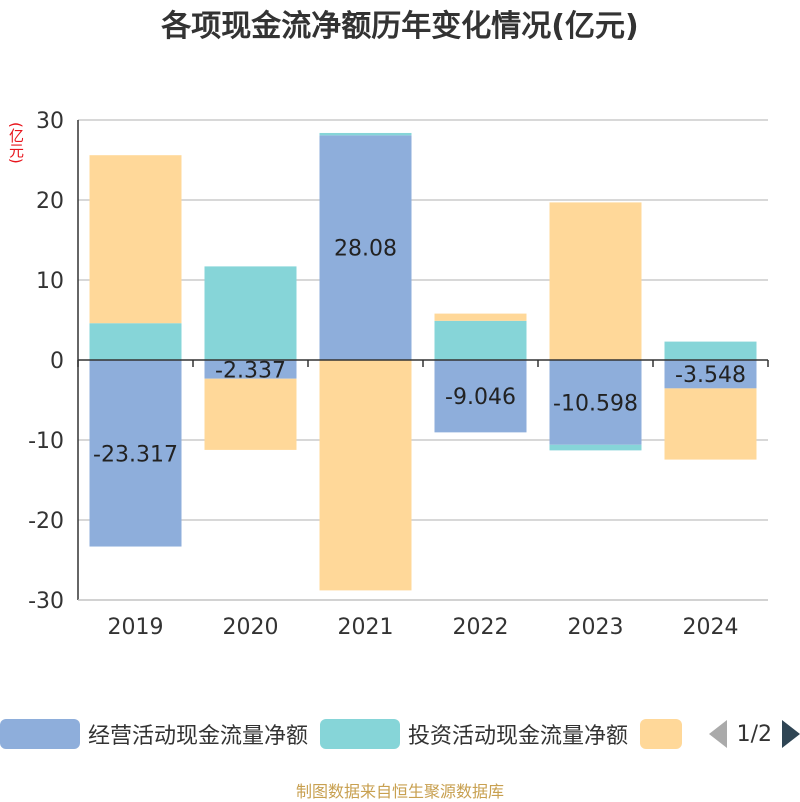  Describe the element at coordinates (400, 26) in the screenshot. I see `chart-title: 各项现金流净额历年变化情况(亿元)` at that location.